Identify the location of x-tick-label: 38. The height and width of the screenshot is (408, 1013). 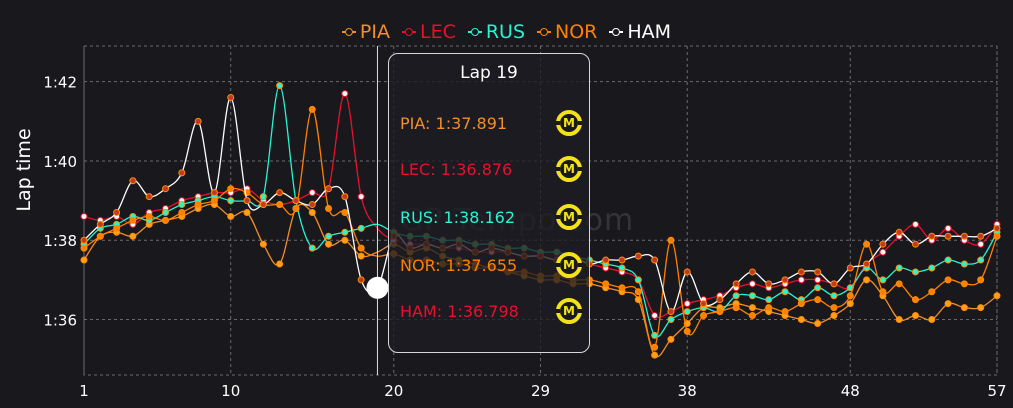
(687, 391).